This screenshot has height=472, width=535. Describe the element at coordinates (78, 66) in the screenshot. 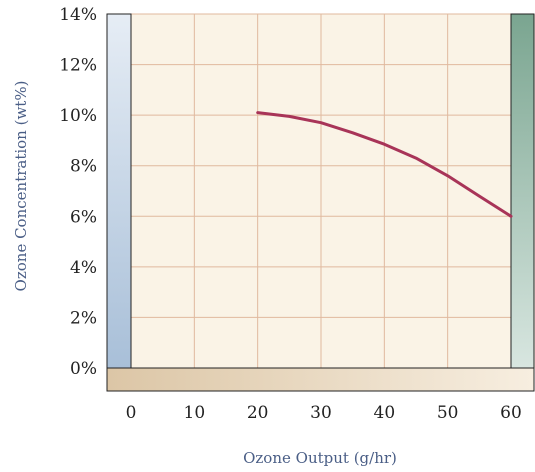

I see `y-tick-label: 12%` at that location.